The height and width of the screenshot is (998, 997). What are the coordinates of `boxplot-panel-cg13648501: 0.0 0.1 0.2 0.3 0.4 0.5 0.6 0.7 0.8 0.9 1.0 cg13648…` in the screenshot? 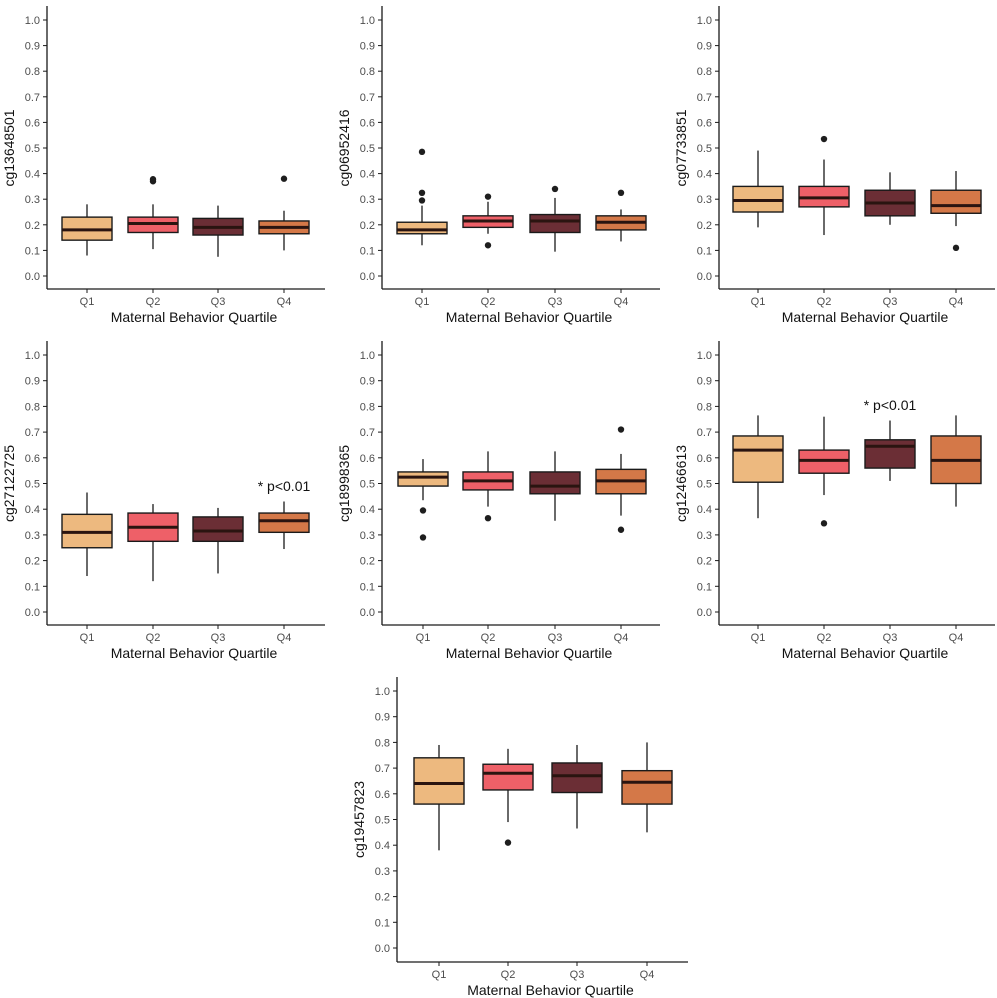 It's located at (163, 165).